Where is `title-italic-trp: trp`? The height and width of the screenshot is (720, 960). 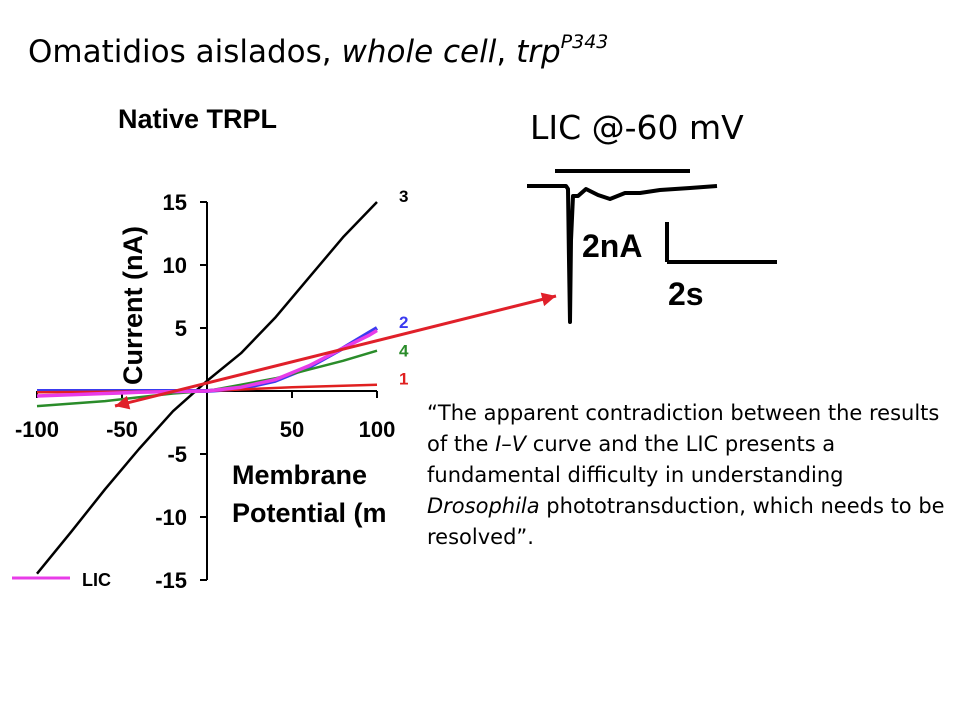
title-italic-trp: trp is located at coordinates (538, 52).